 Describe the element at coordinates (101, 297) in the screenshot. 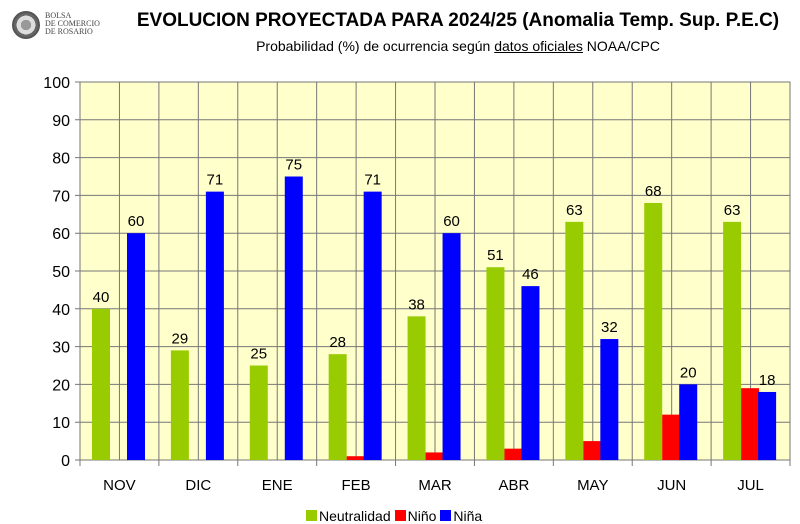

I see `data-label: 40` at that location.